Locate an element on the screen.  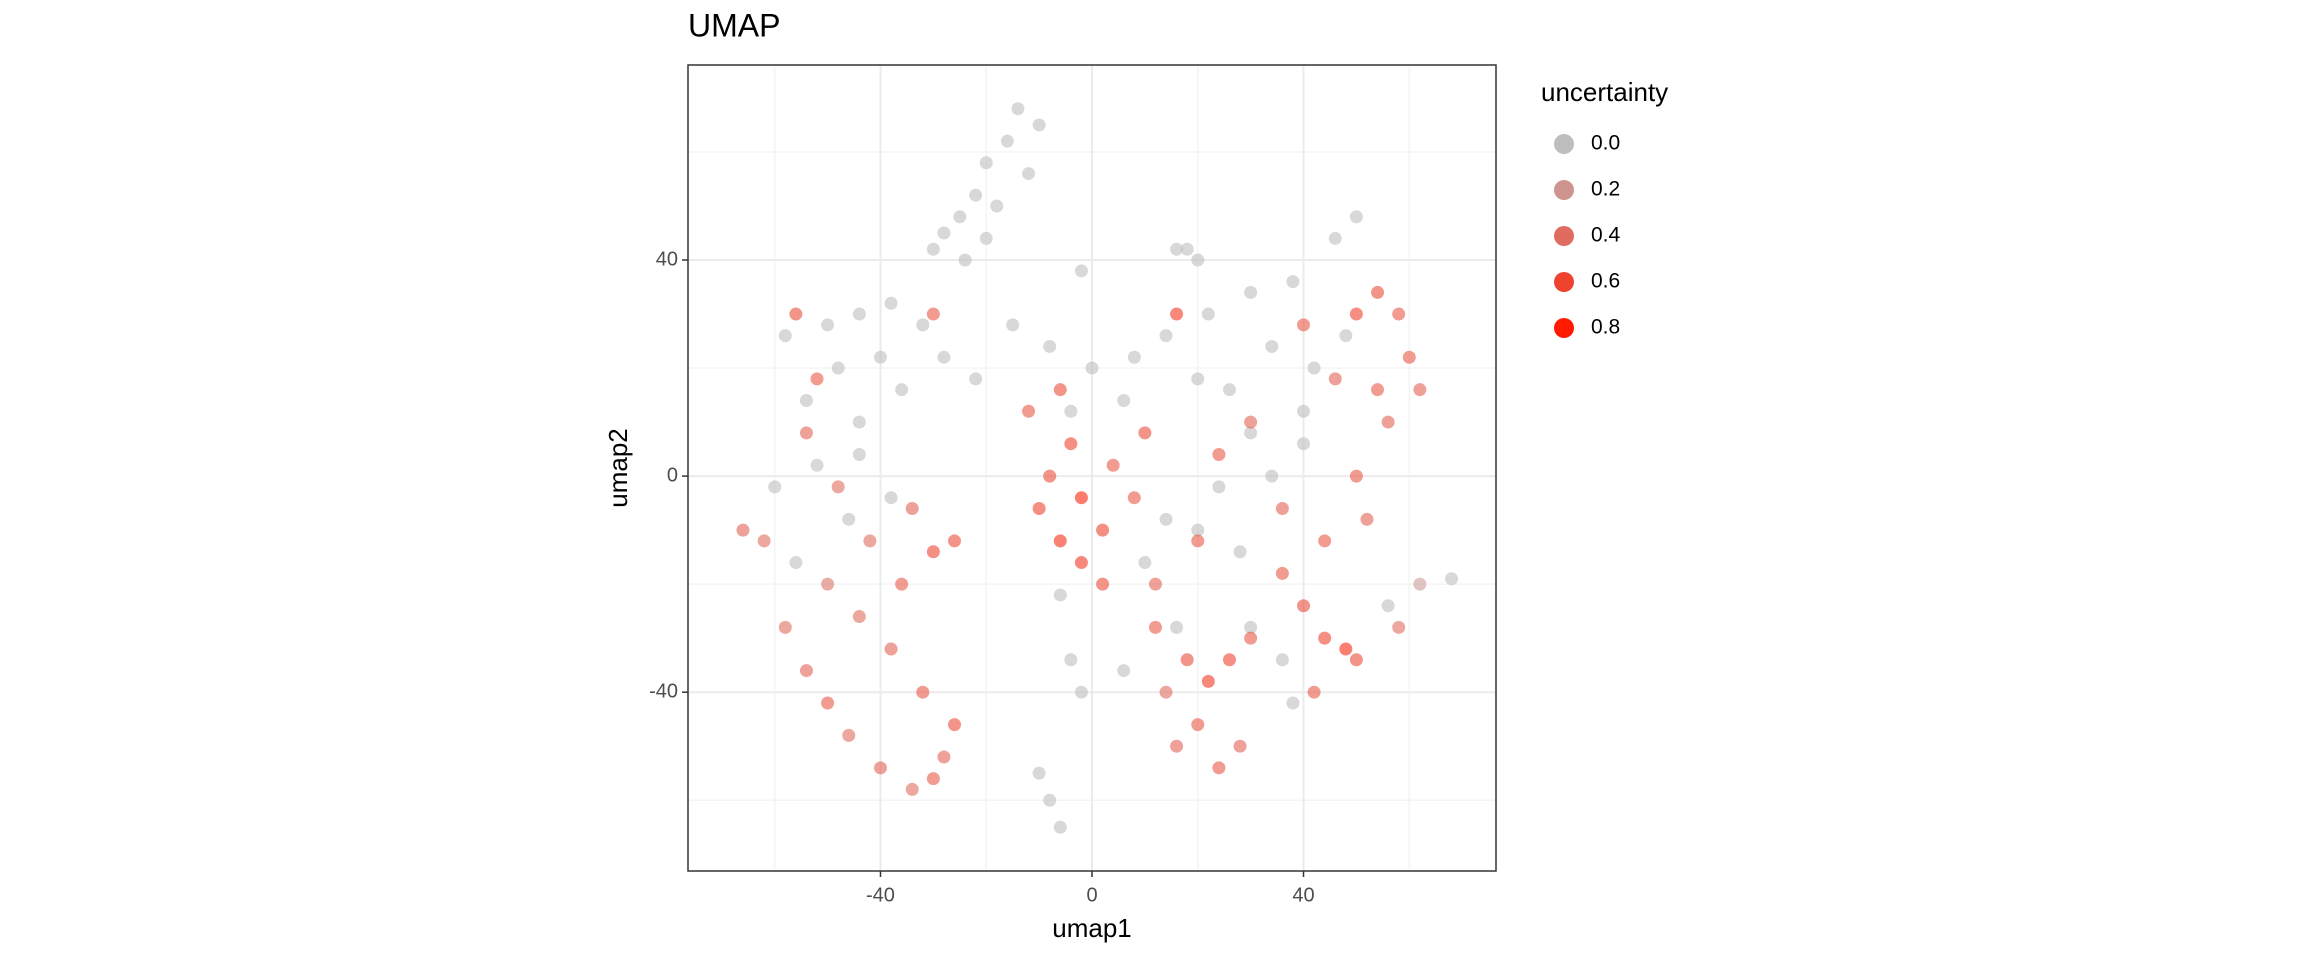
legend-label: 0.2 is located at coordinates (1605, 189).